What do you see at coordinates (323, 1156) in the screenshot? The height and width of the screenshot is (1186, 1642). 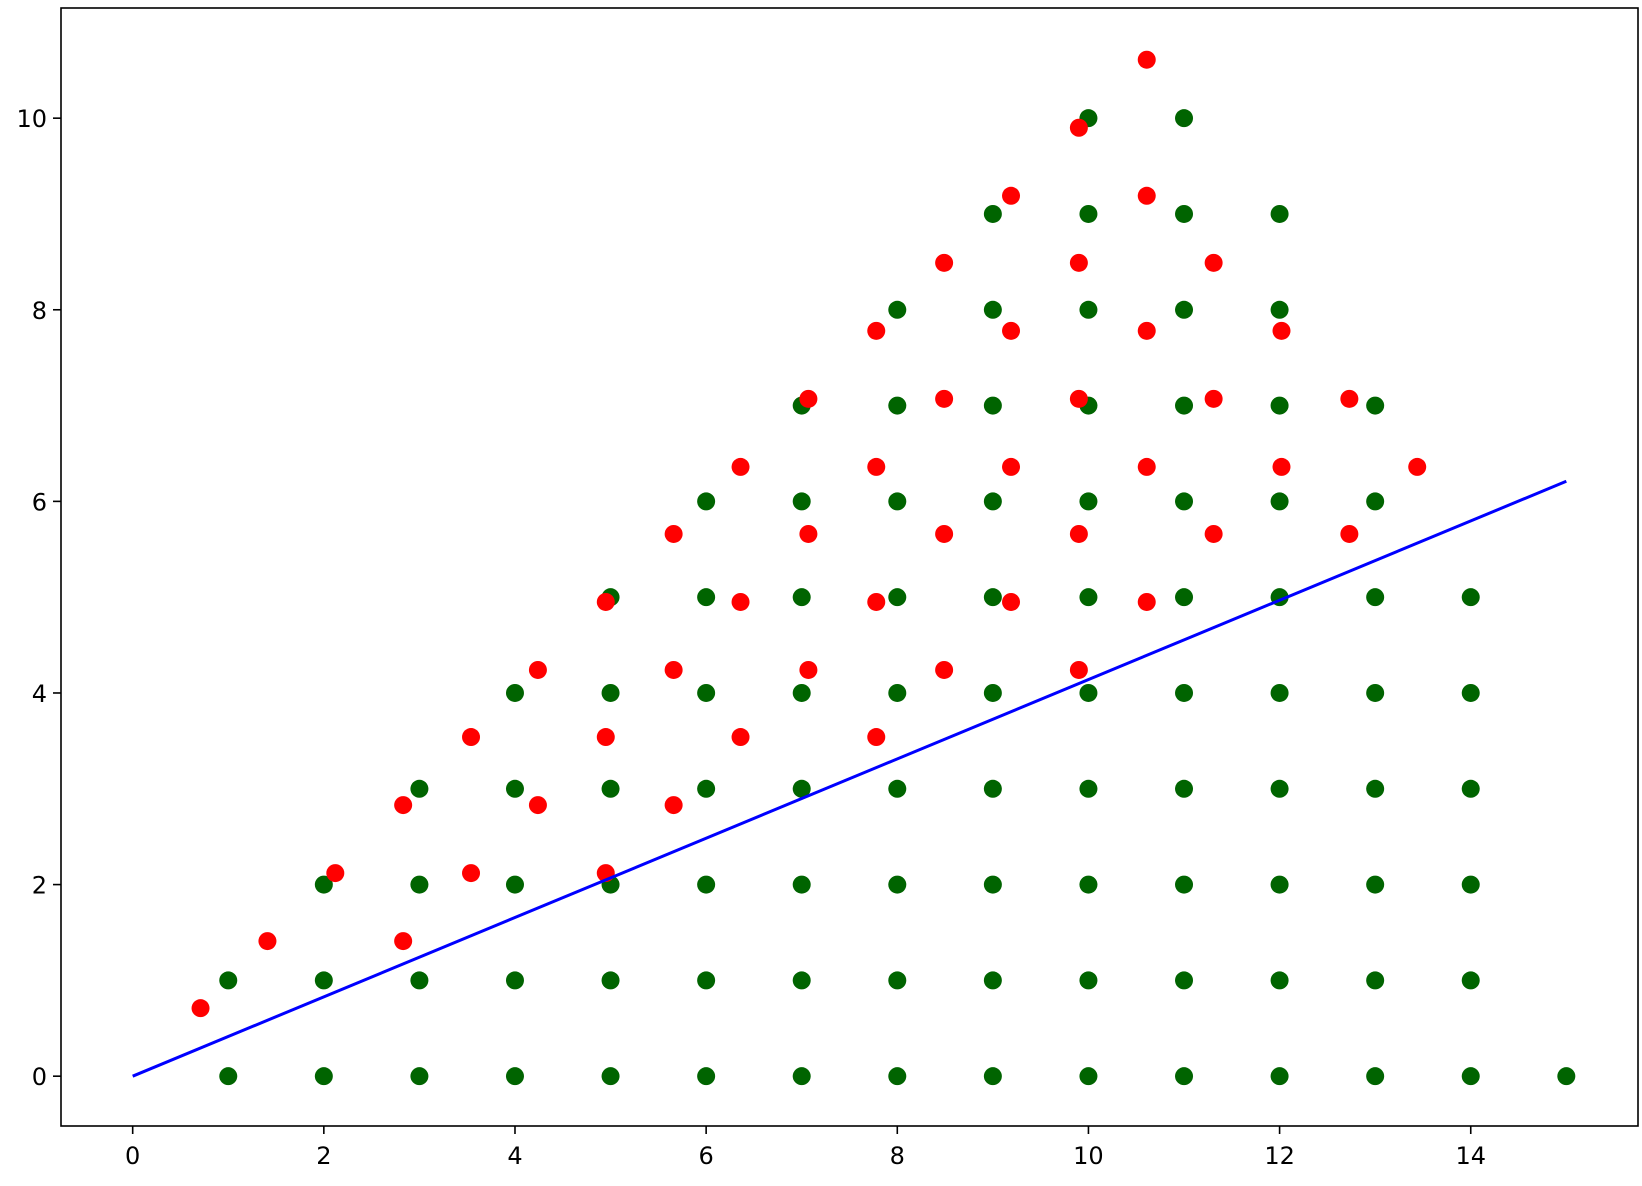 I see `x-tick-label: 2` at bounding box center [323, 1156].